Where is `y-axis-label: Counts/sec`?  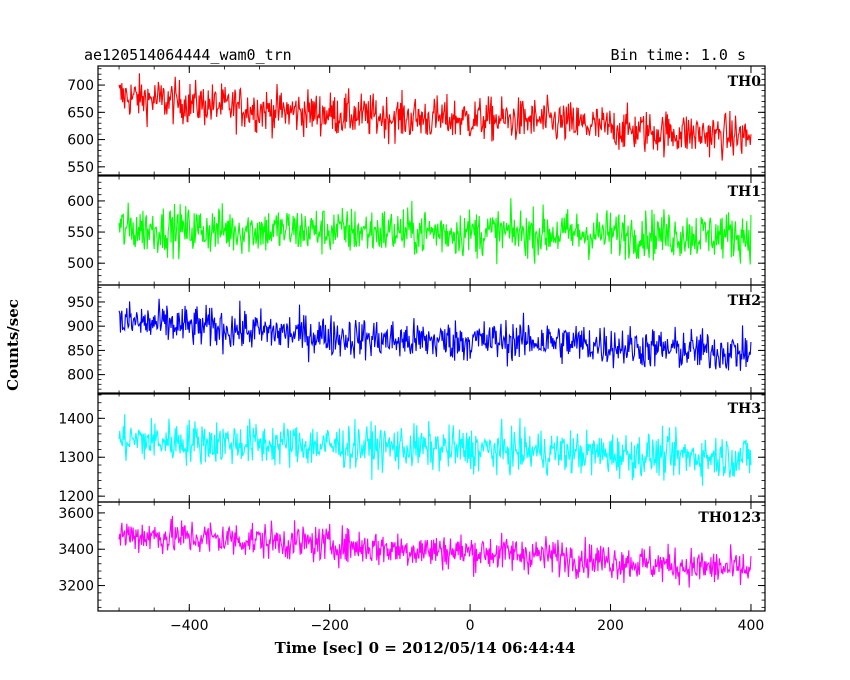 y-axis-label: Counts/sec is located at coordinates (13, 345).